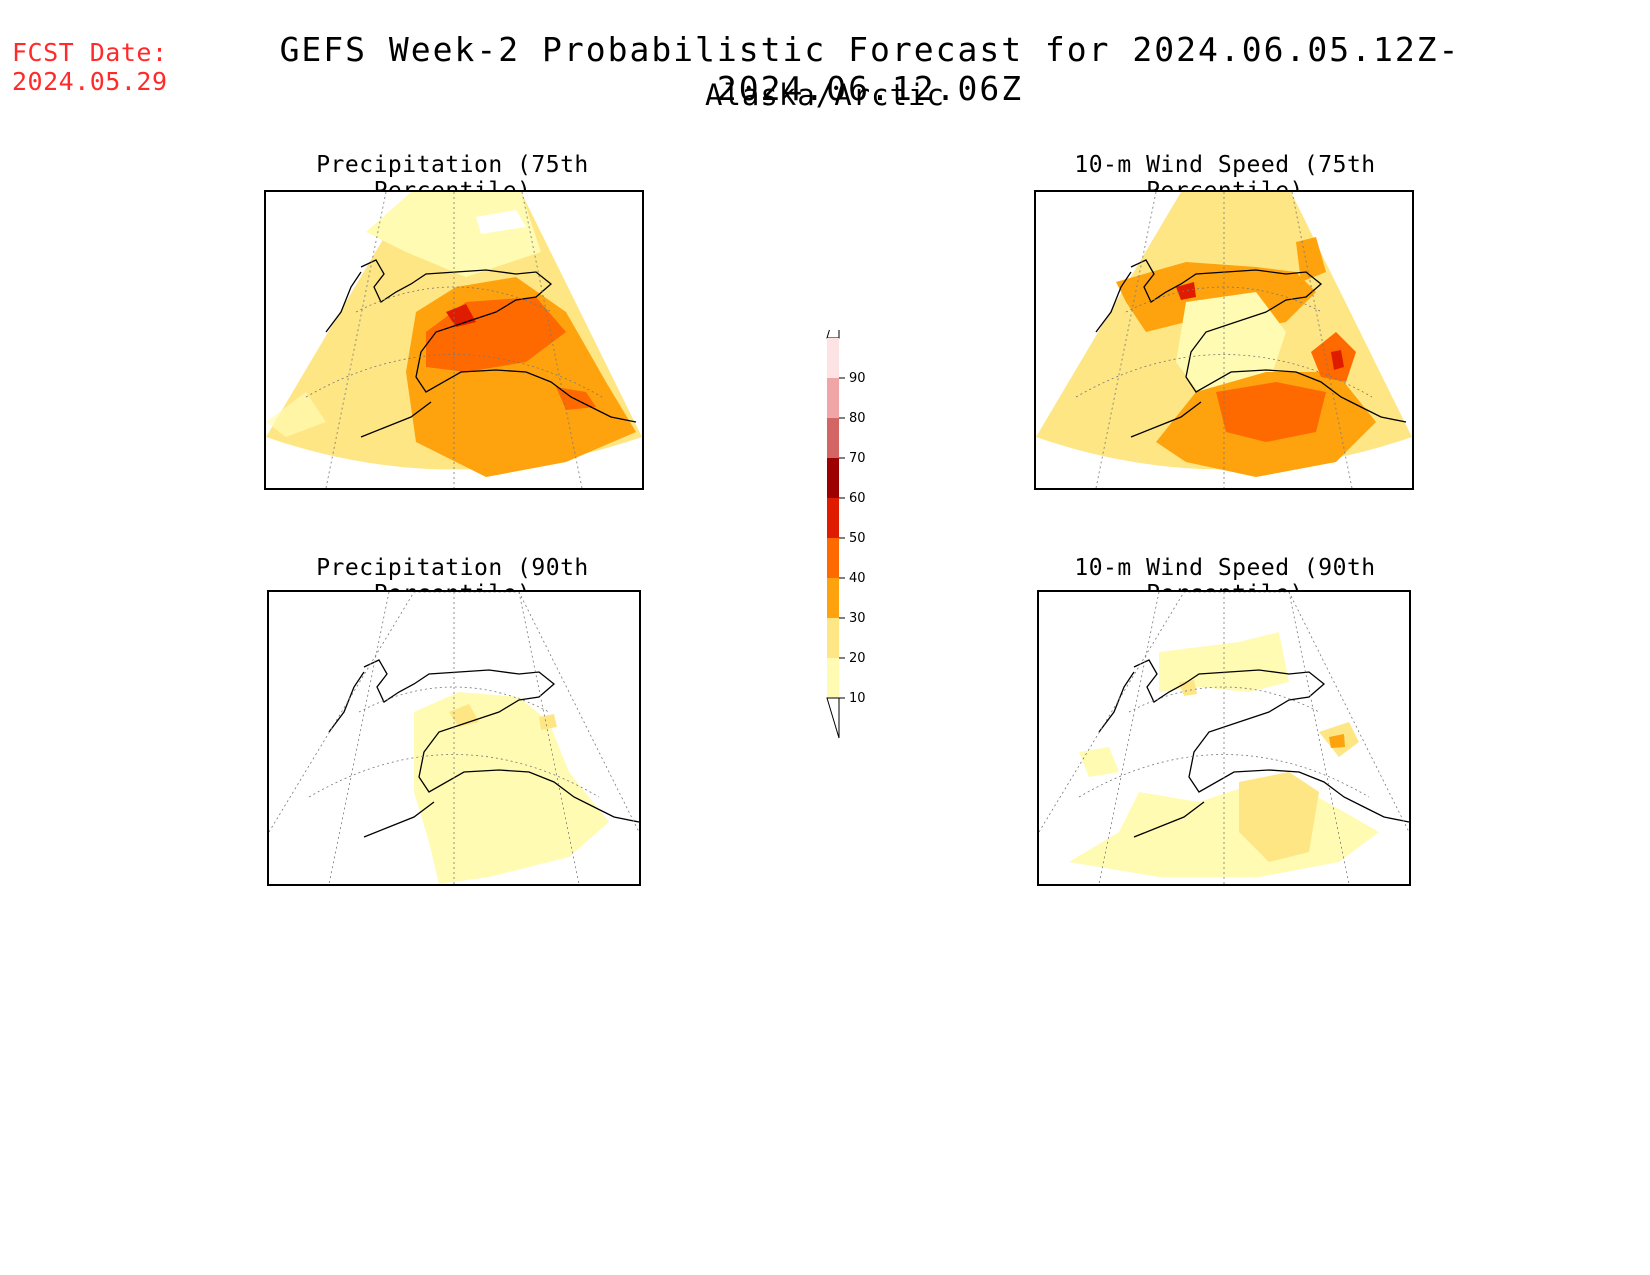 The image size is (1650, 1275). What do you see at coordinates (857, 658) in the screenshot?
I see `legend-tick-label: 20` at bounding box center [857, 658].